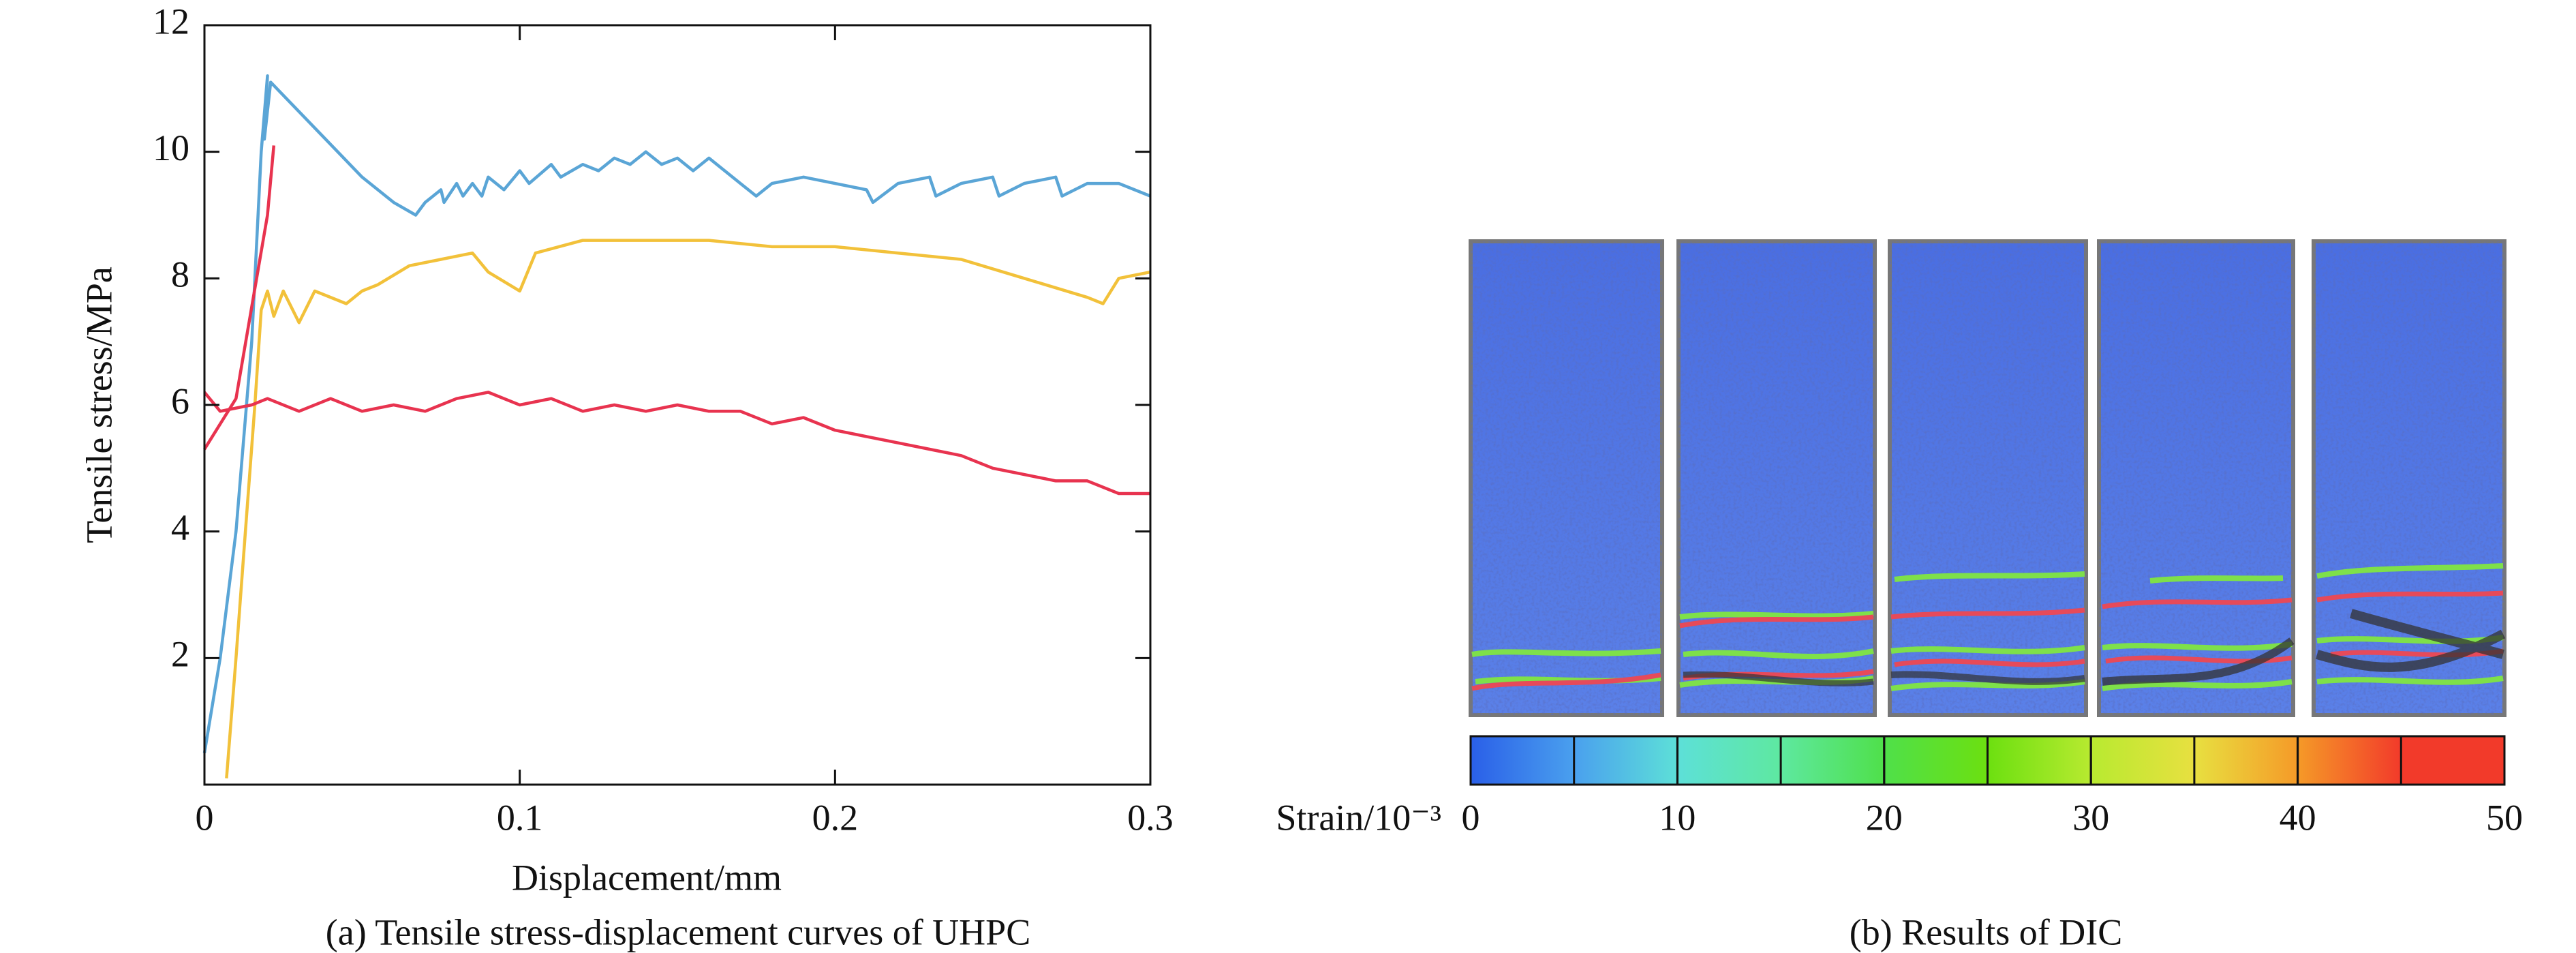 The height and width of the screenshot is (953, 2576). Describe the element at coordinates (520, 818) in the screenshot. I see `x-tick-label: 0.1` at that location.